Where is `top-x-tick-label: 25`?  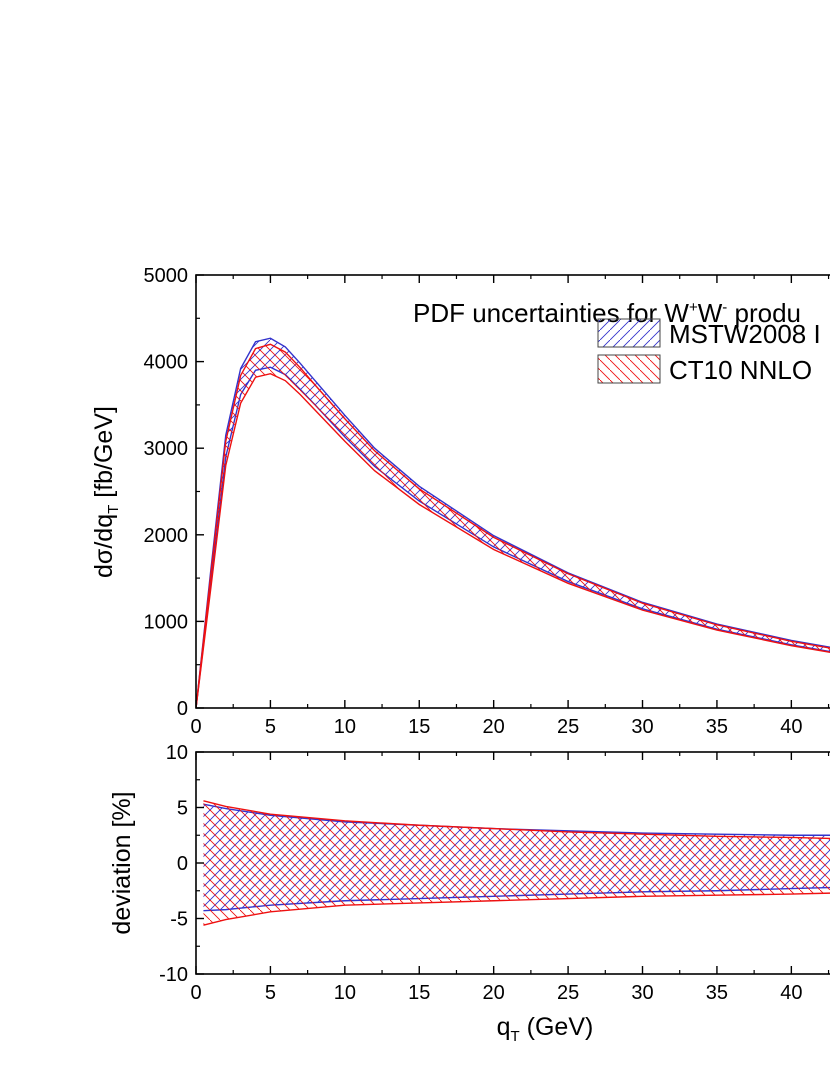 top-x-tick-label: 25 is located at coordinates (568, 727).